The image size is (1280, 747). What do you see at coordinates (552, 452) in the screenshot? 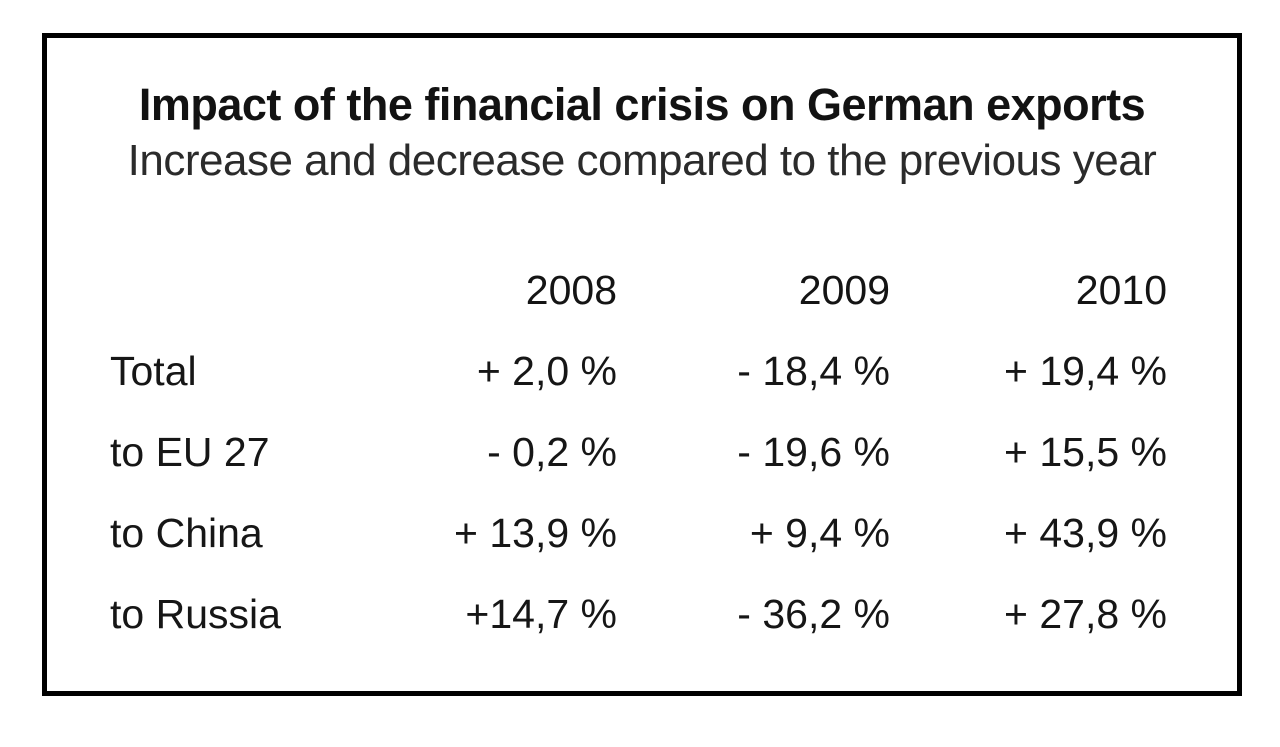
I see `value-eu27-2008: - 0,2 %` at bounding box center [552, 452].